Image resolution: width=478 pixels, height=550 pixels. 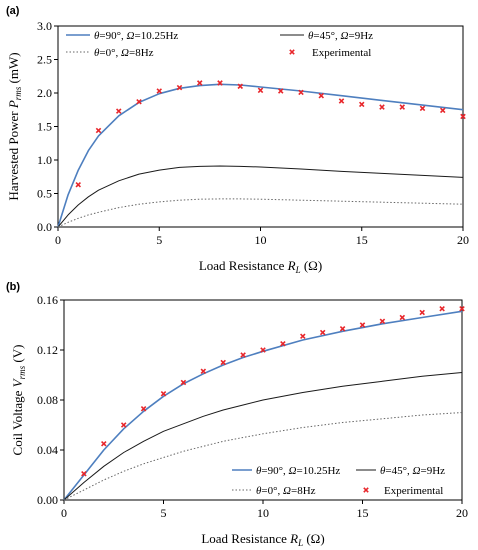 I want to click on y-axis-label-var: P, so click(x=13, y=104).